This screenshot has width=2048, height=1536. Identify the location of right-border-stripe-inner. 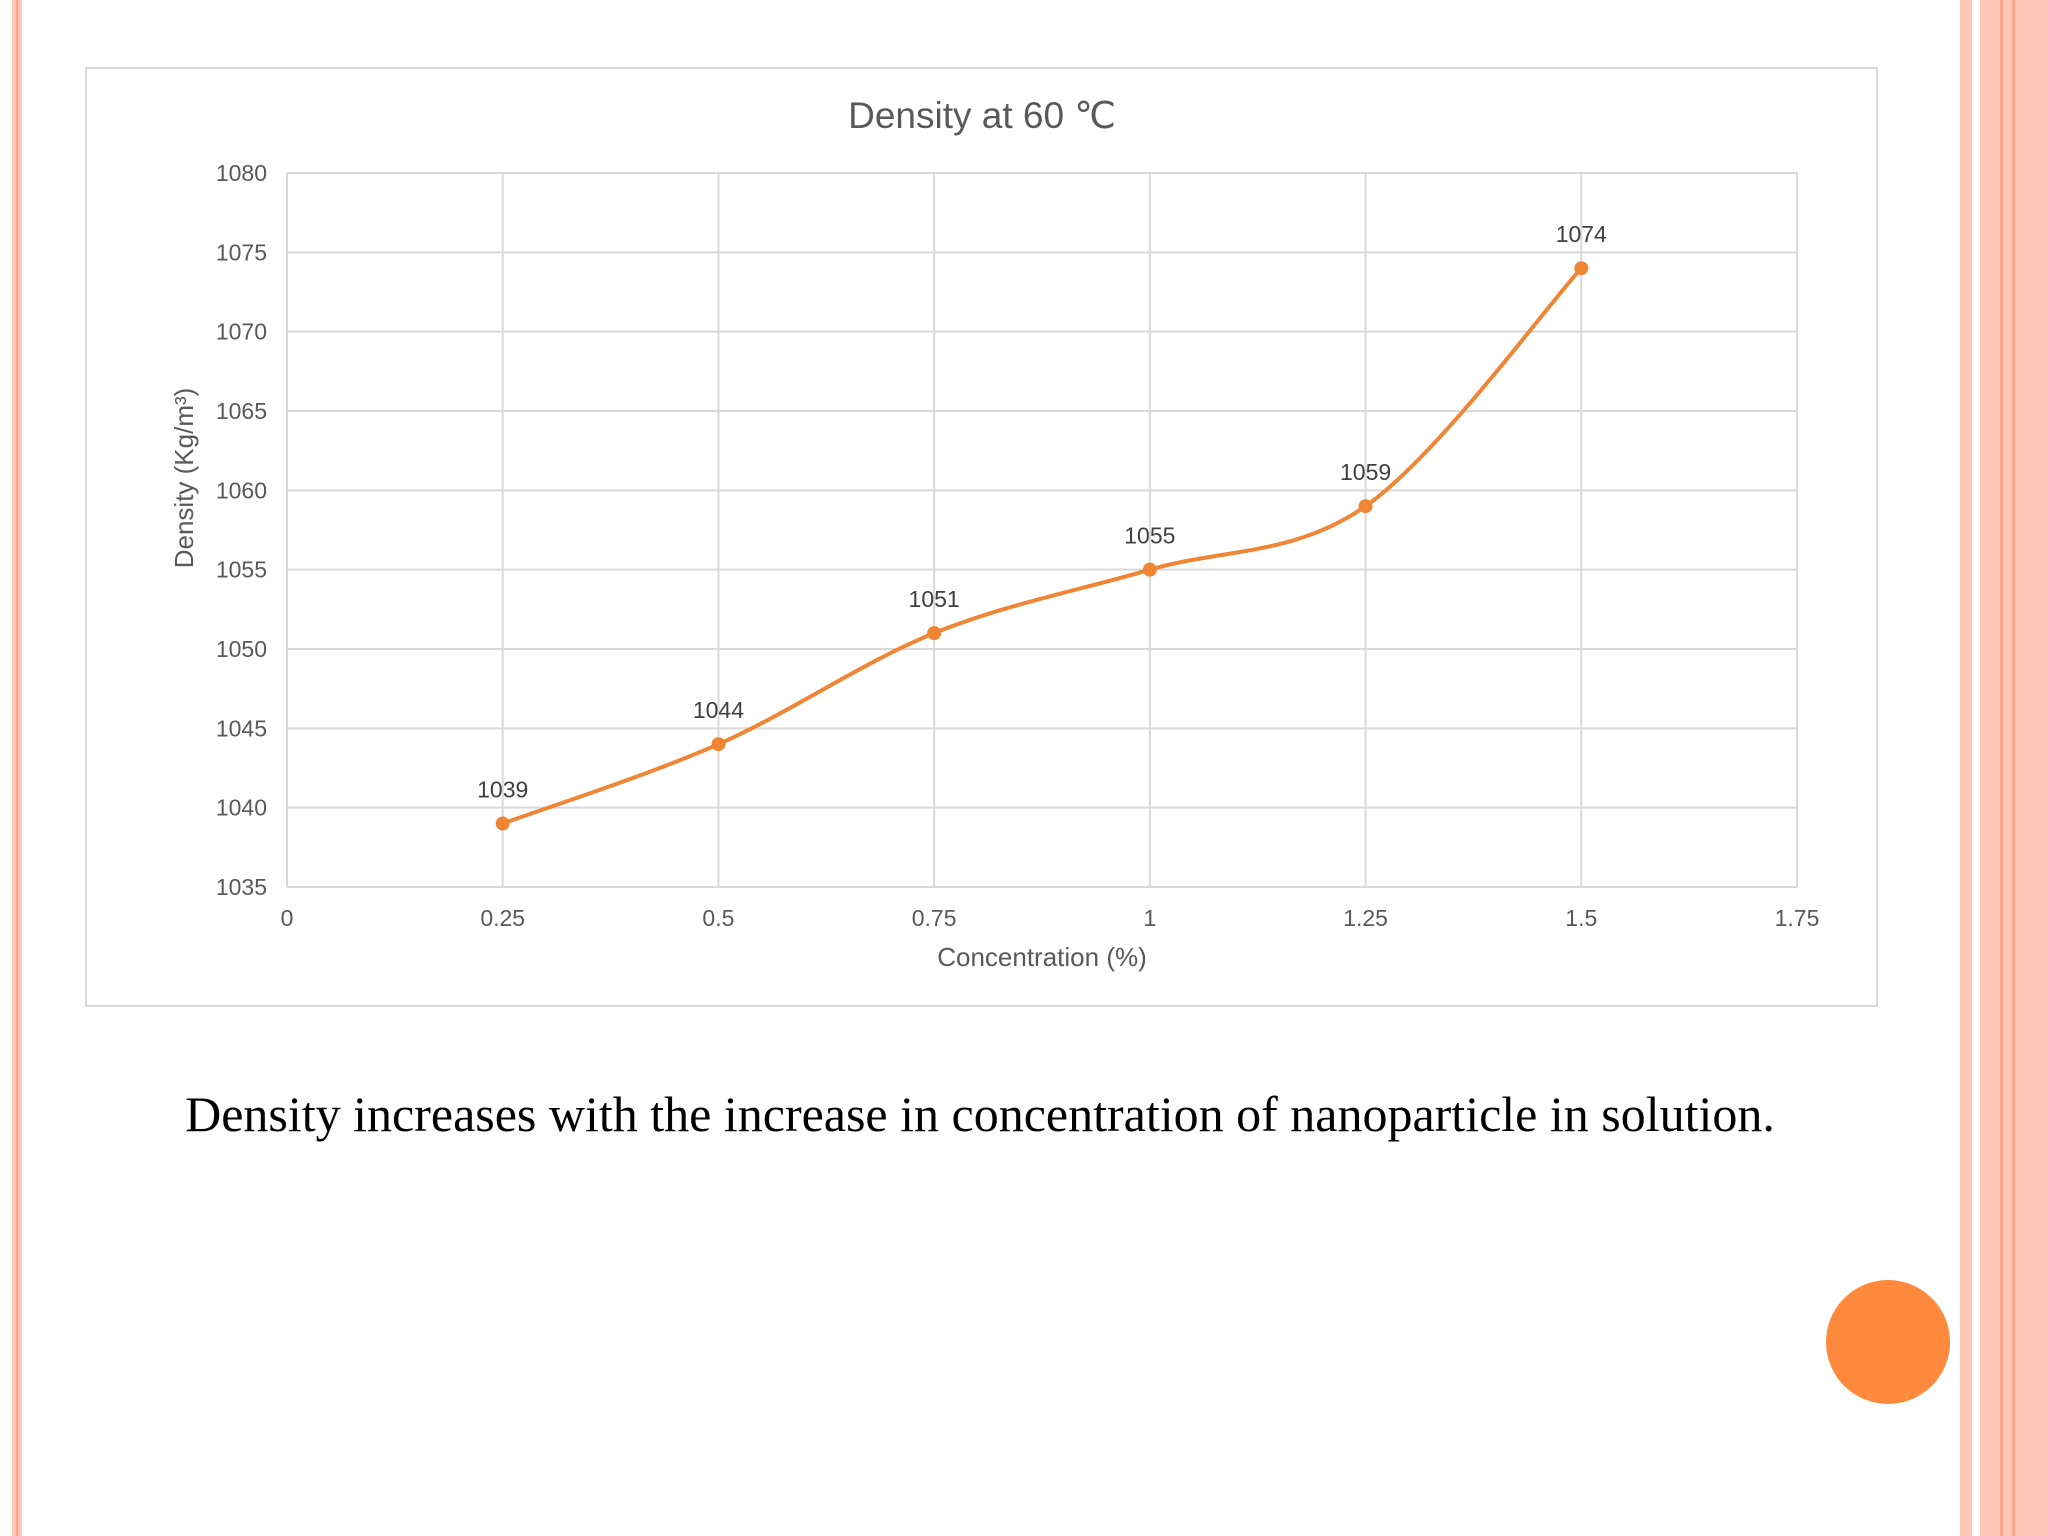
(1966, 768).